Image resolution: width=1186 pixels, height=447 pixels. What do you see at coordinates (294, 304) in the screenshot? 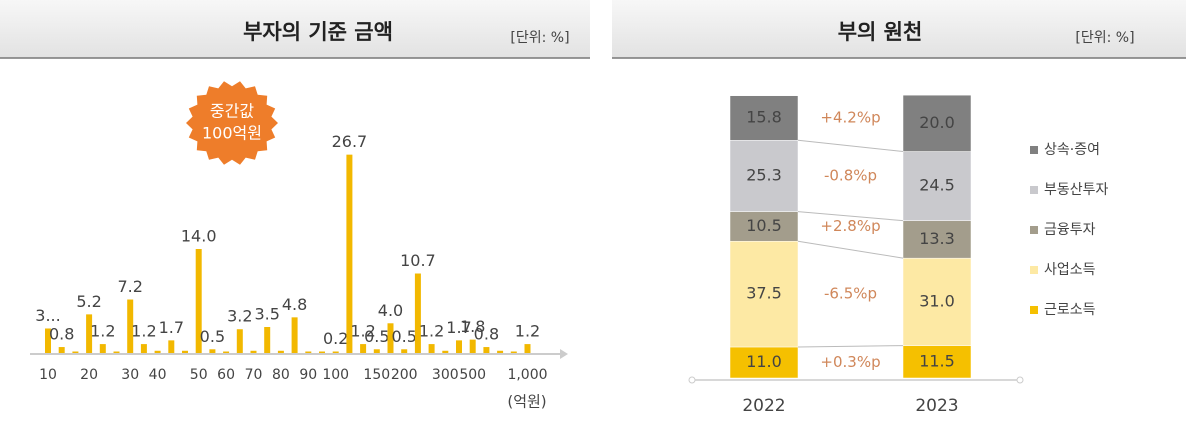
I see `value-label: 4.8` at bounding box center [294, 304].